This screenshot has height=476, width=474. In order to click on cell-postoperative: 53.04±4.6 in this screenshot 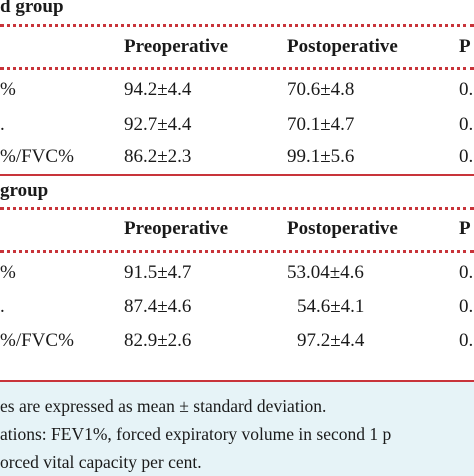, I will do `click(325, 272)`.